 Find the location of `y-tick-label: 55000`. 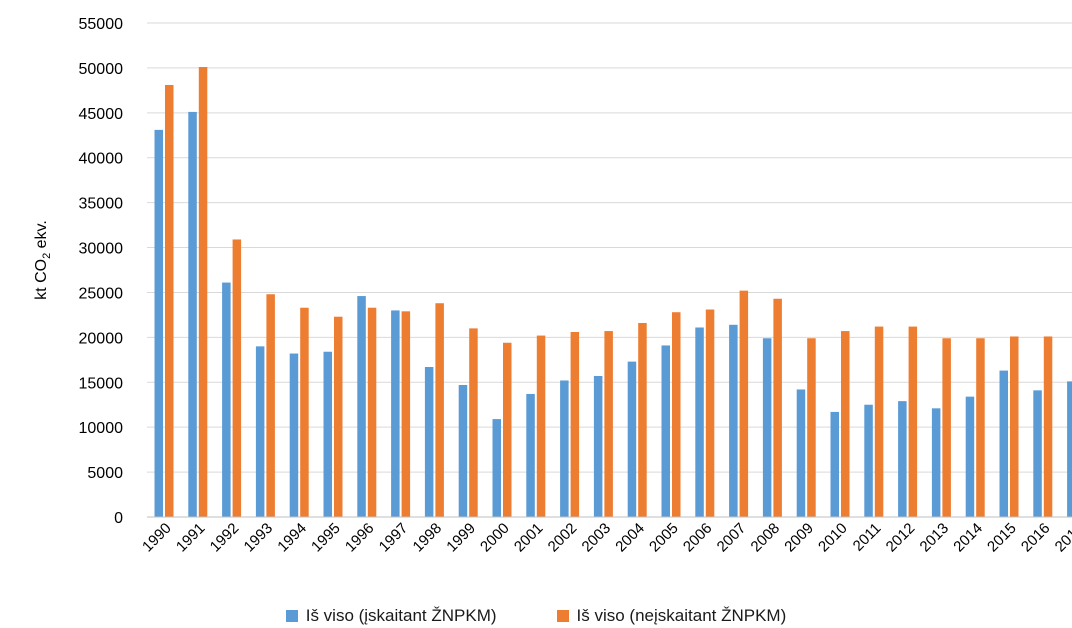

y-tick-label: 55000 is located at coordinates (101, 24).